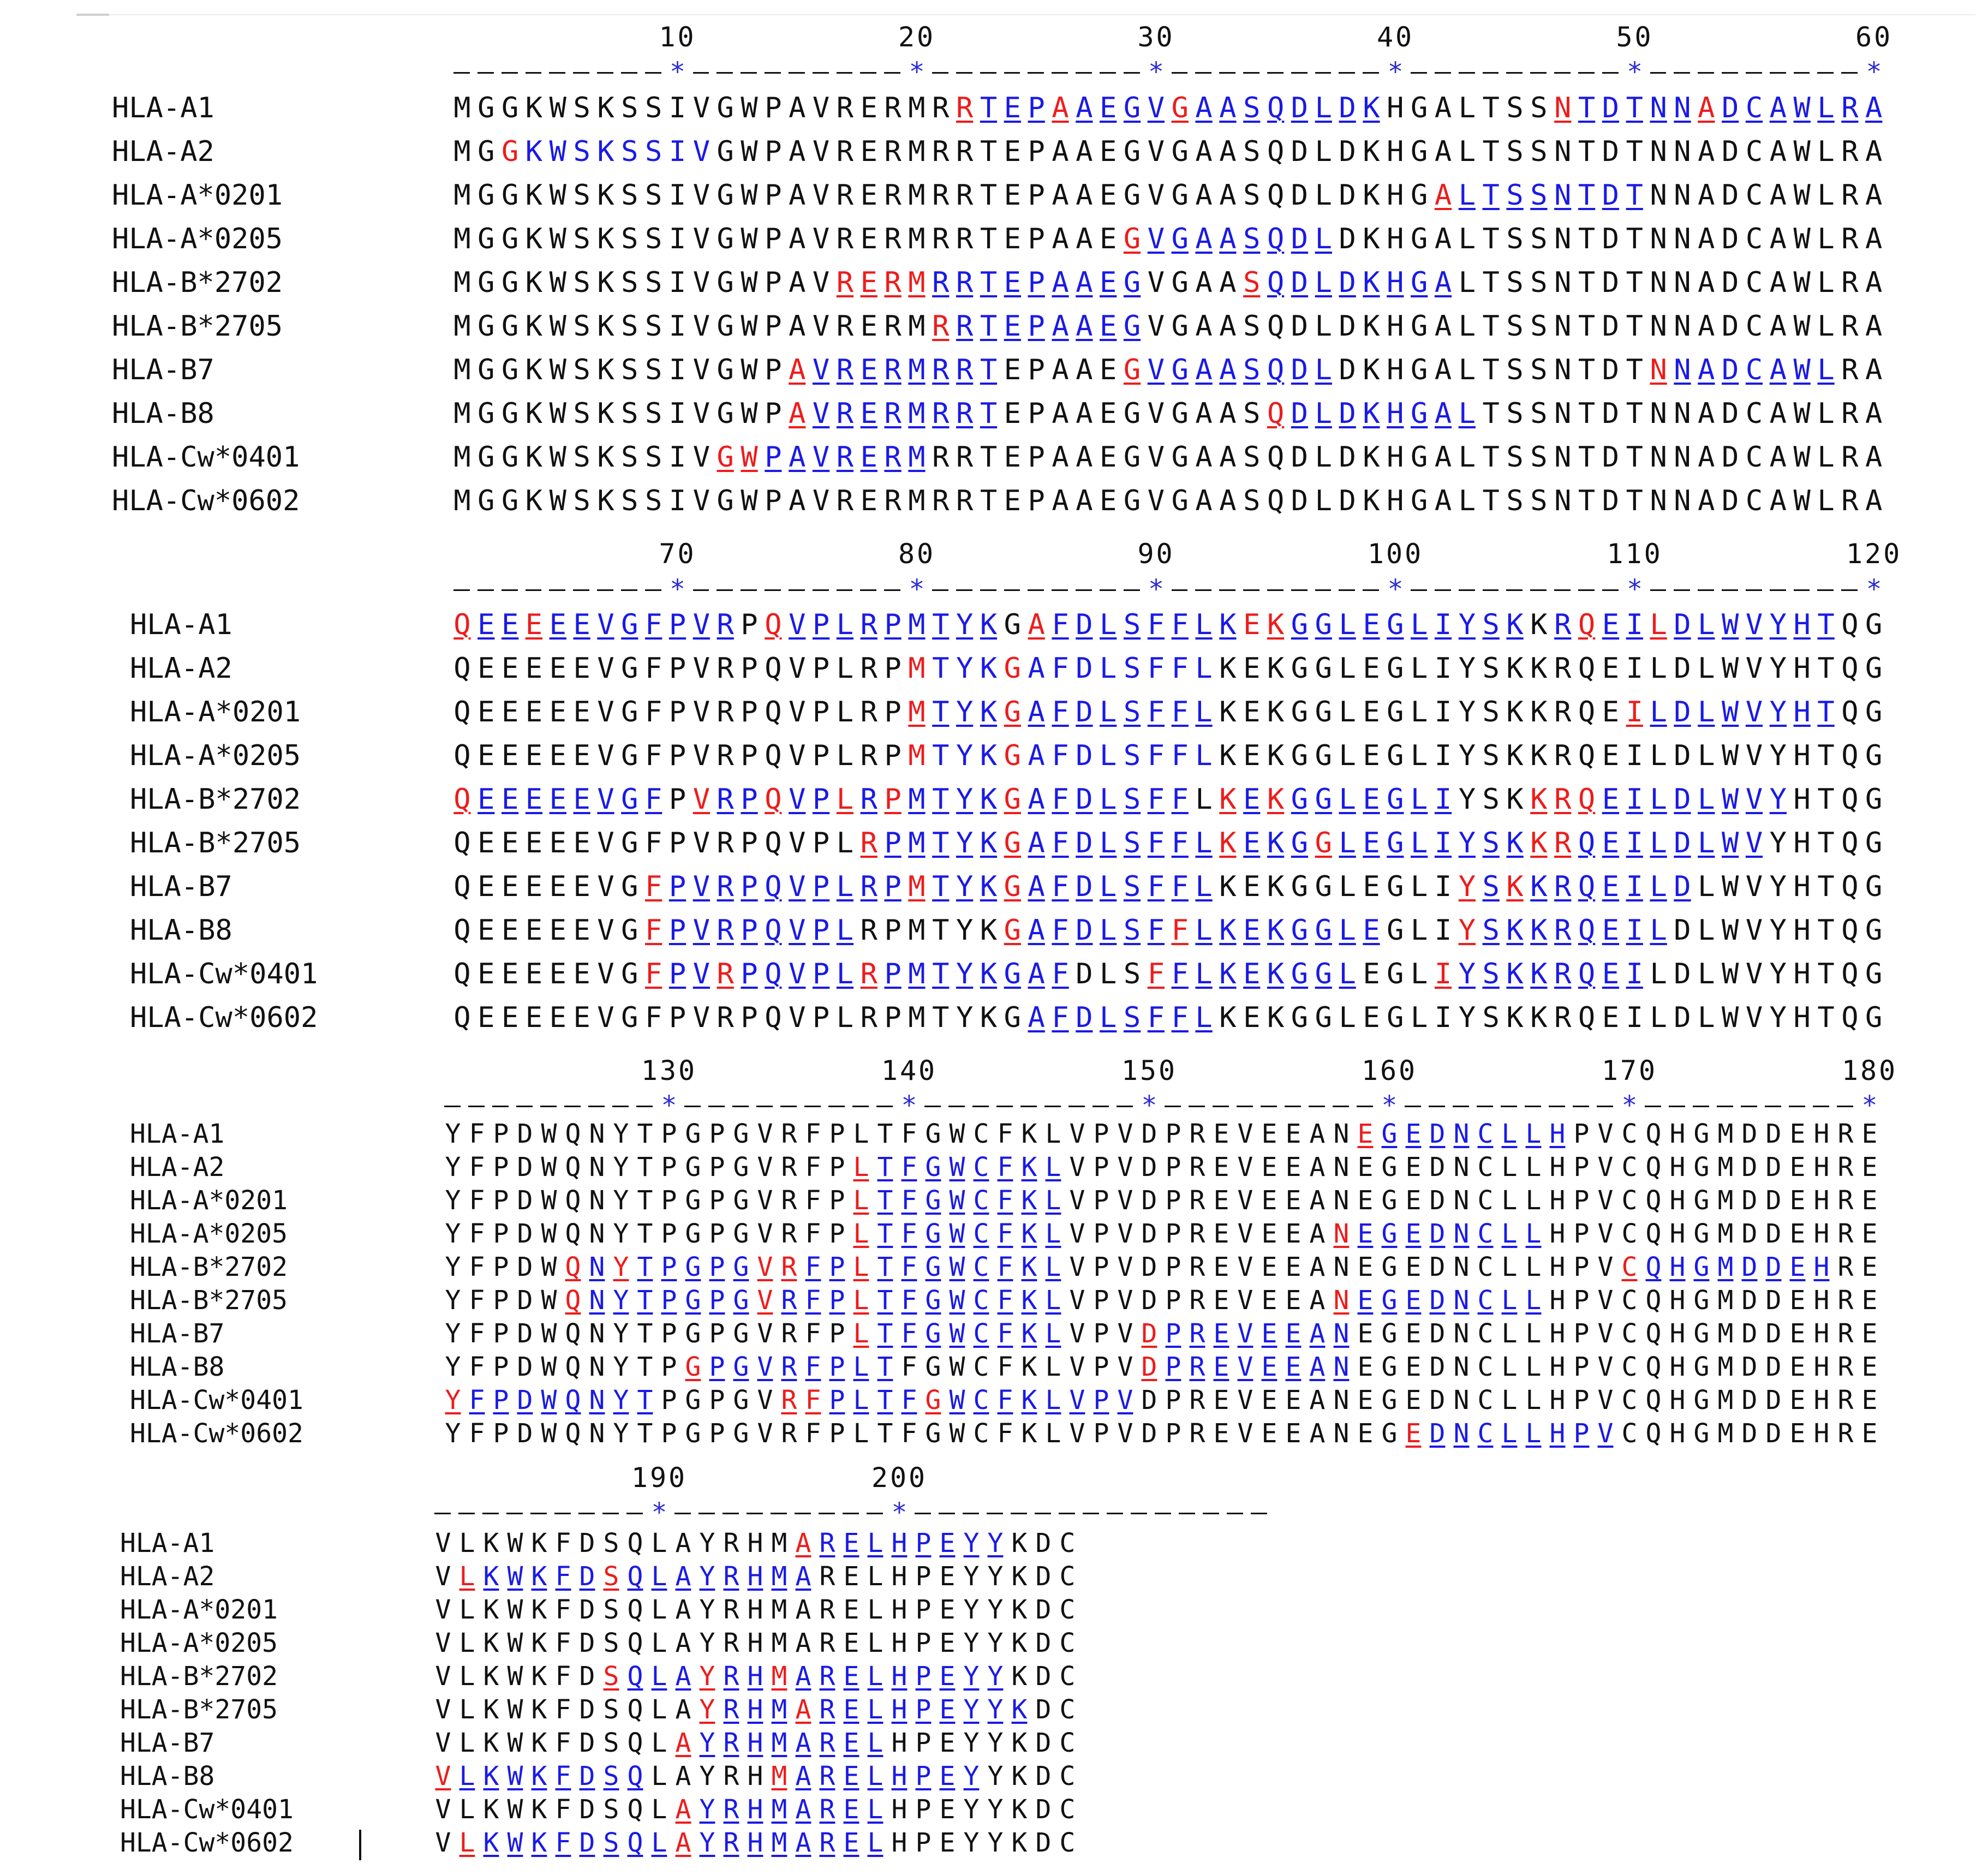 The width and height of the screenshot is (1988, 1875). I want to click on allele-name: HLA-Cw*0602, so click(224, 1017).